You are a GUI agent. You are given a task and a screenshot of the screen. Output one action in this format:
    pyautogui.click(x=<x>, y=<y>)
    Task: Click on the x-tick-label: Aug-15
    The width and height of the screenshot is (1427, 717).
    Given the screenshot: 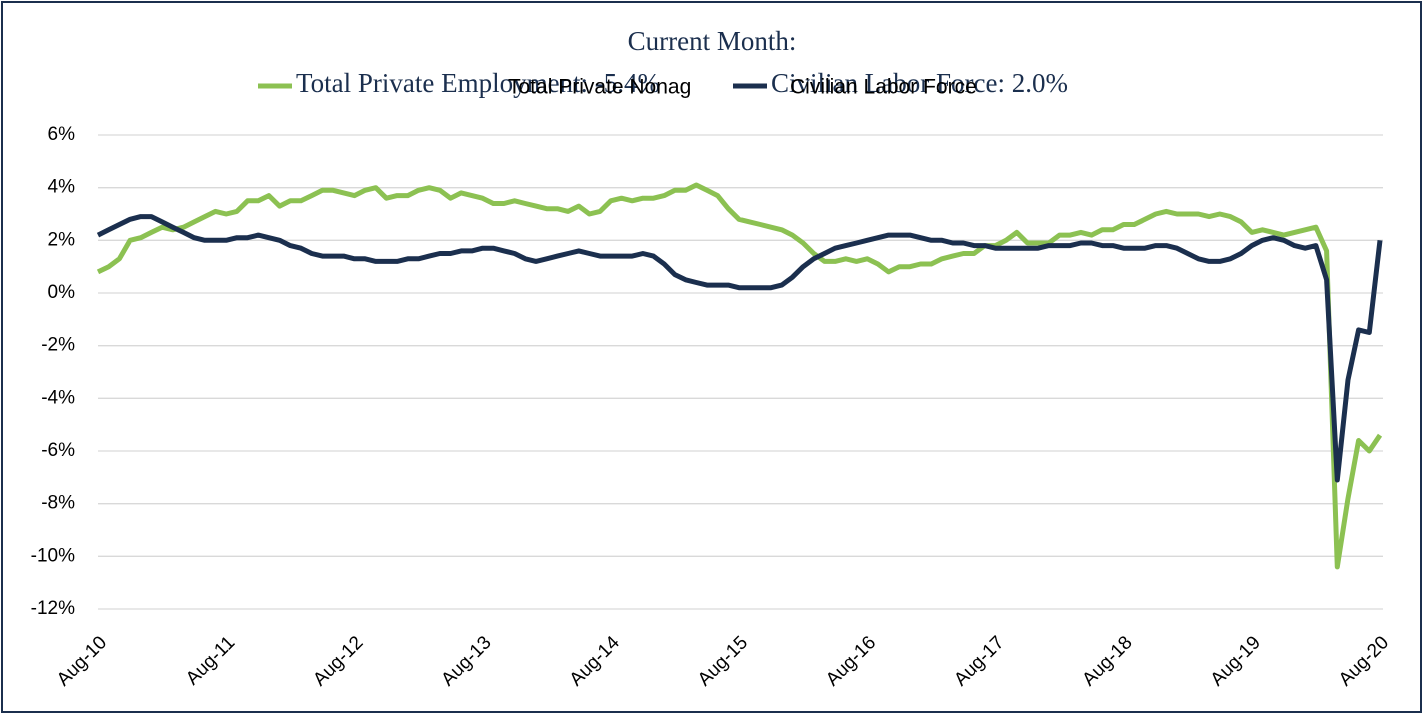 What is the action you would take?
    pyautogui.click(x=723, y=661)
    